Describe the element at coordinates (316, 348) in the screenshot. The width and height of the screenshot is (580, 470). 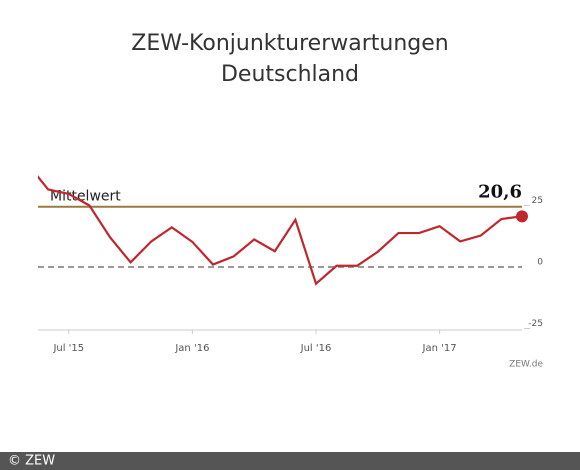
I see `x-tick-label: Jul '16` at that location.